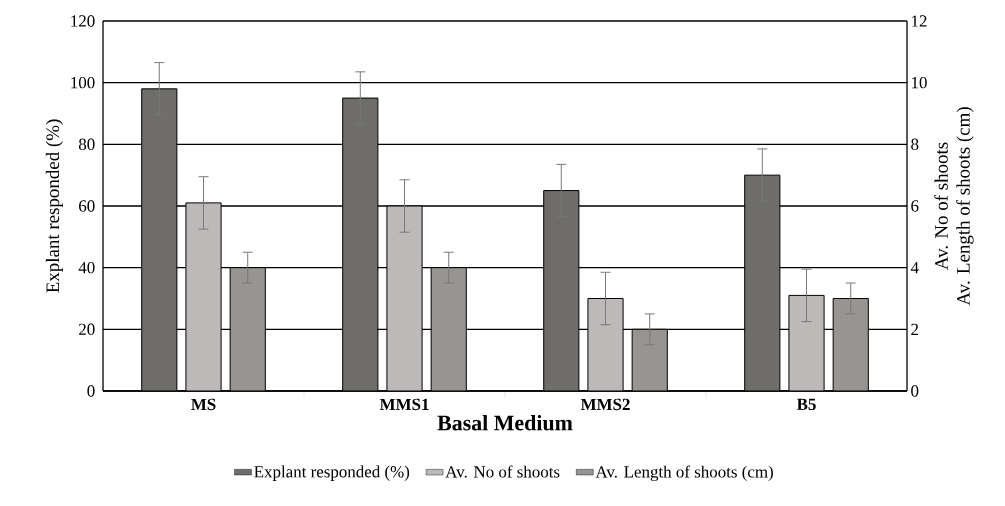  Describe the element at coordinates (203, 404) in the screenshot. I see `x-tick-label: MS` at that location.